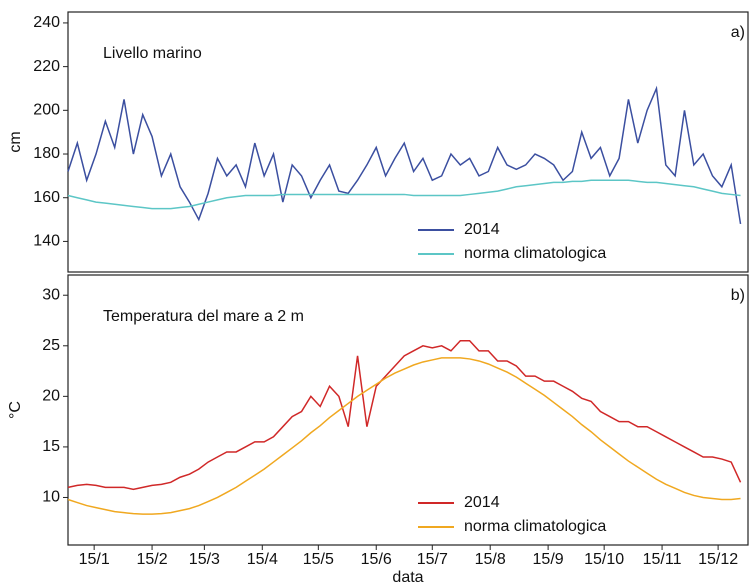  What do you see at coordinates (203, 316) in the screenshot?
I see `panel-title: Temperatura del mare a 2 m` at bounding box center [203, 316].